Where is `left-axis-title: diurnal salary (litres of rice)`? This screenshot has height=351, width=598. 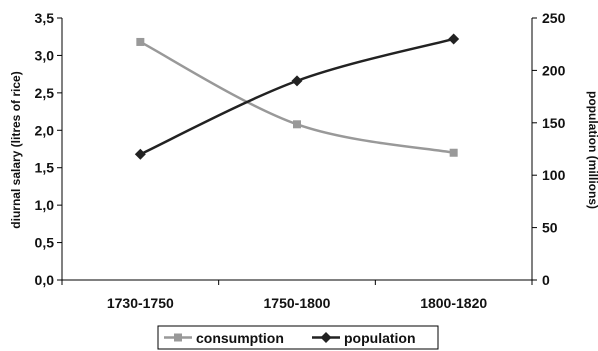
left-axis-title: diurnal salary (litres of rice) is located at coordinates (16, 149).